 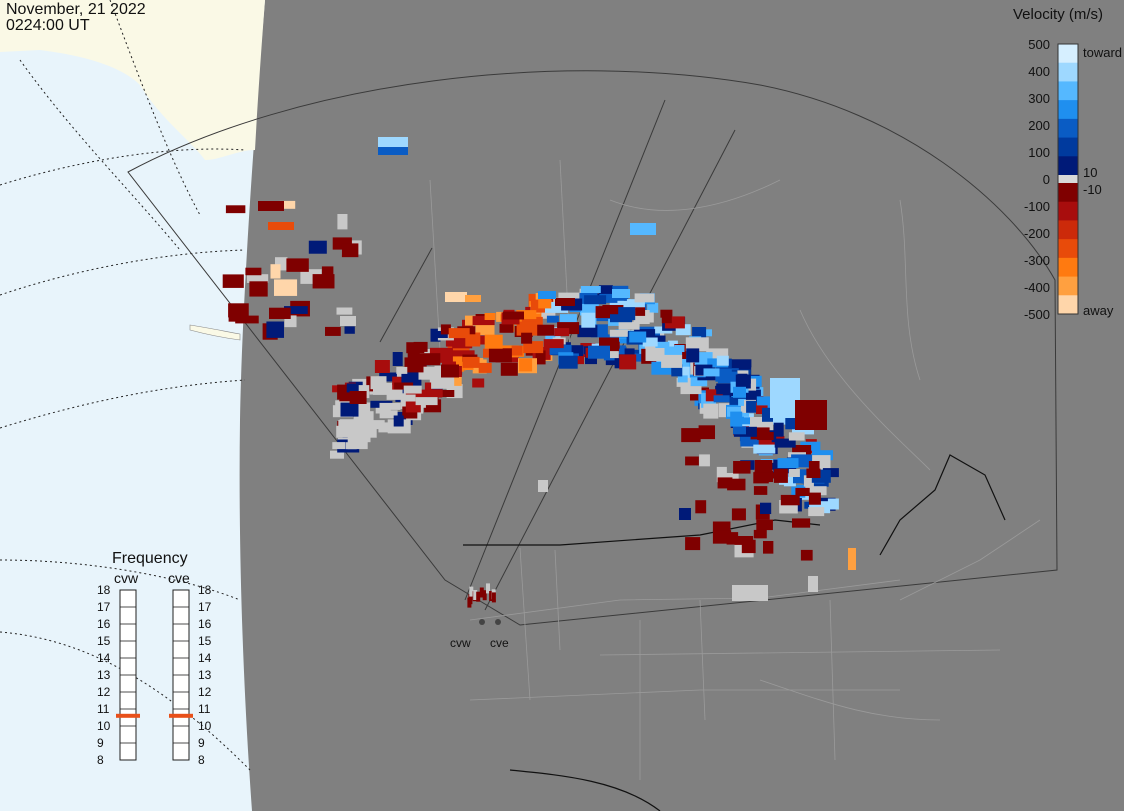 I want to click on frequency-bars, so click(x=154, y=675).